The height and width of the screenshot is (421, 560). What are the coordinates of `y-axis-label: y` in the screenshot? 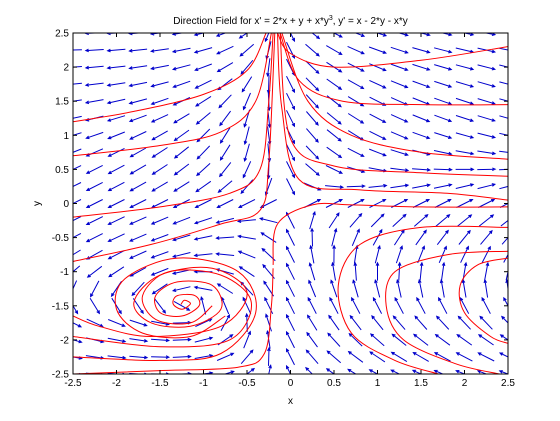 It's located at (37, 203).